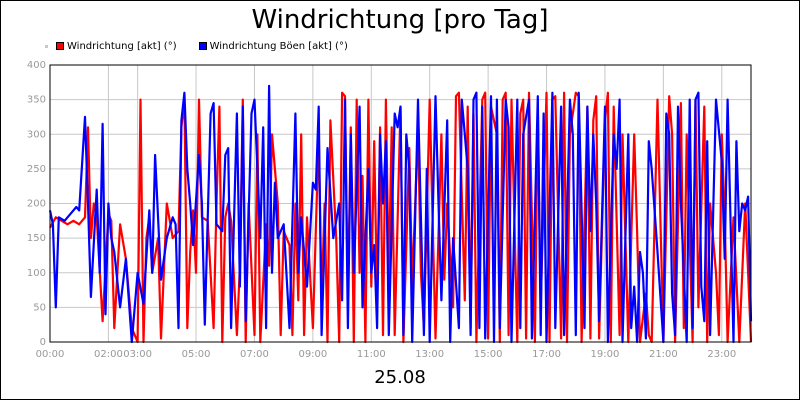 The height and width of the screenshot is (400, 800). I want to click on x-tick-label: 15:00, so click(488, 354).